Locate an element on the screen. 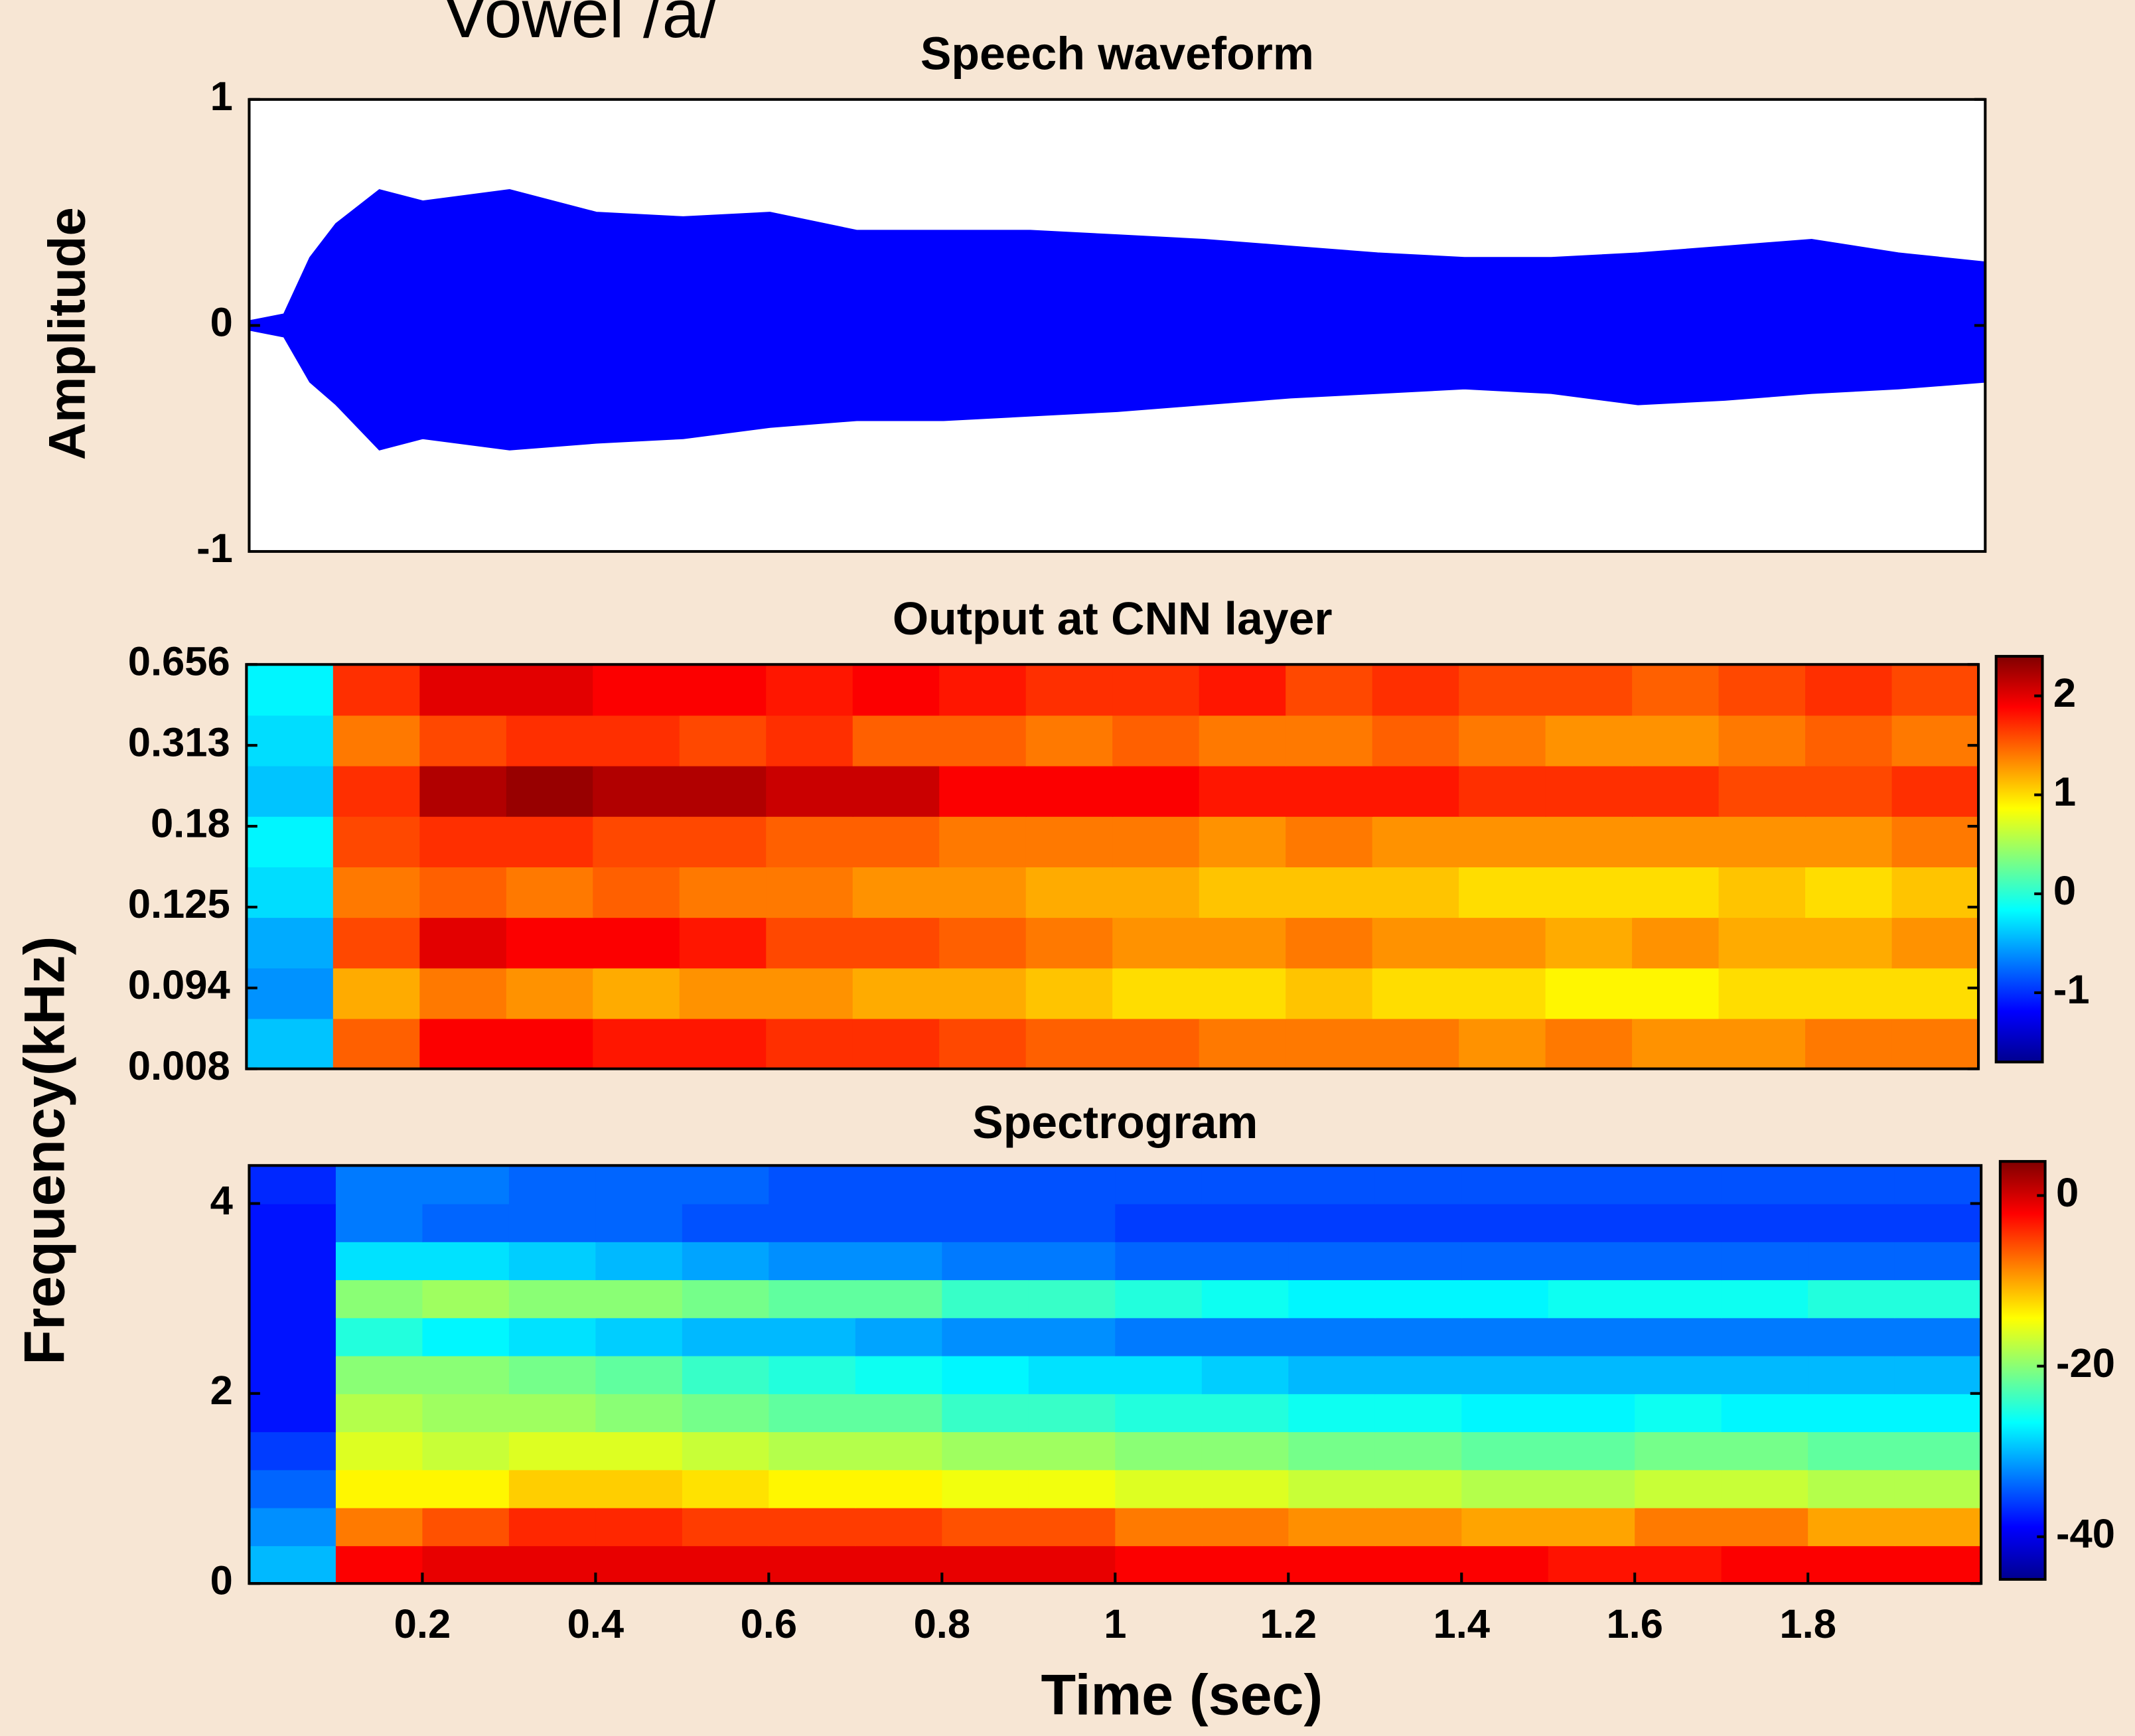  y-tick-label: 0.18 is located at coordinates (190, 823).